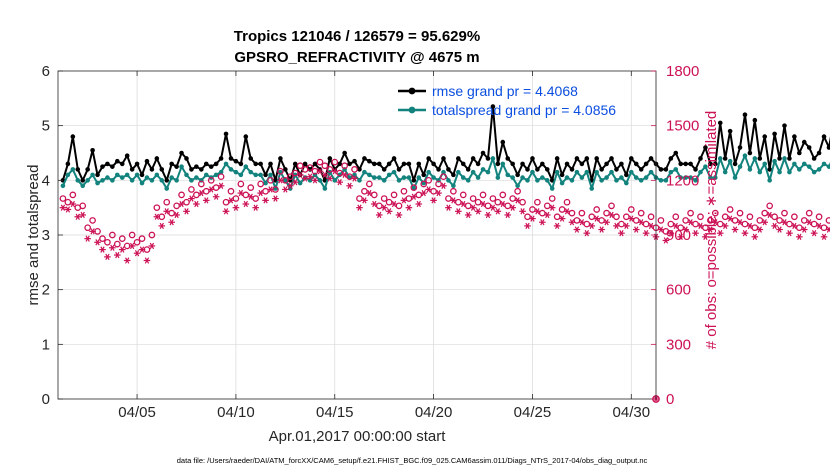  I want to click on y-tick-label-right: 1200, so click(682, 180).